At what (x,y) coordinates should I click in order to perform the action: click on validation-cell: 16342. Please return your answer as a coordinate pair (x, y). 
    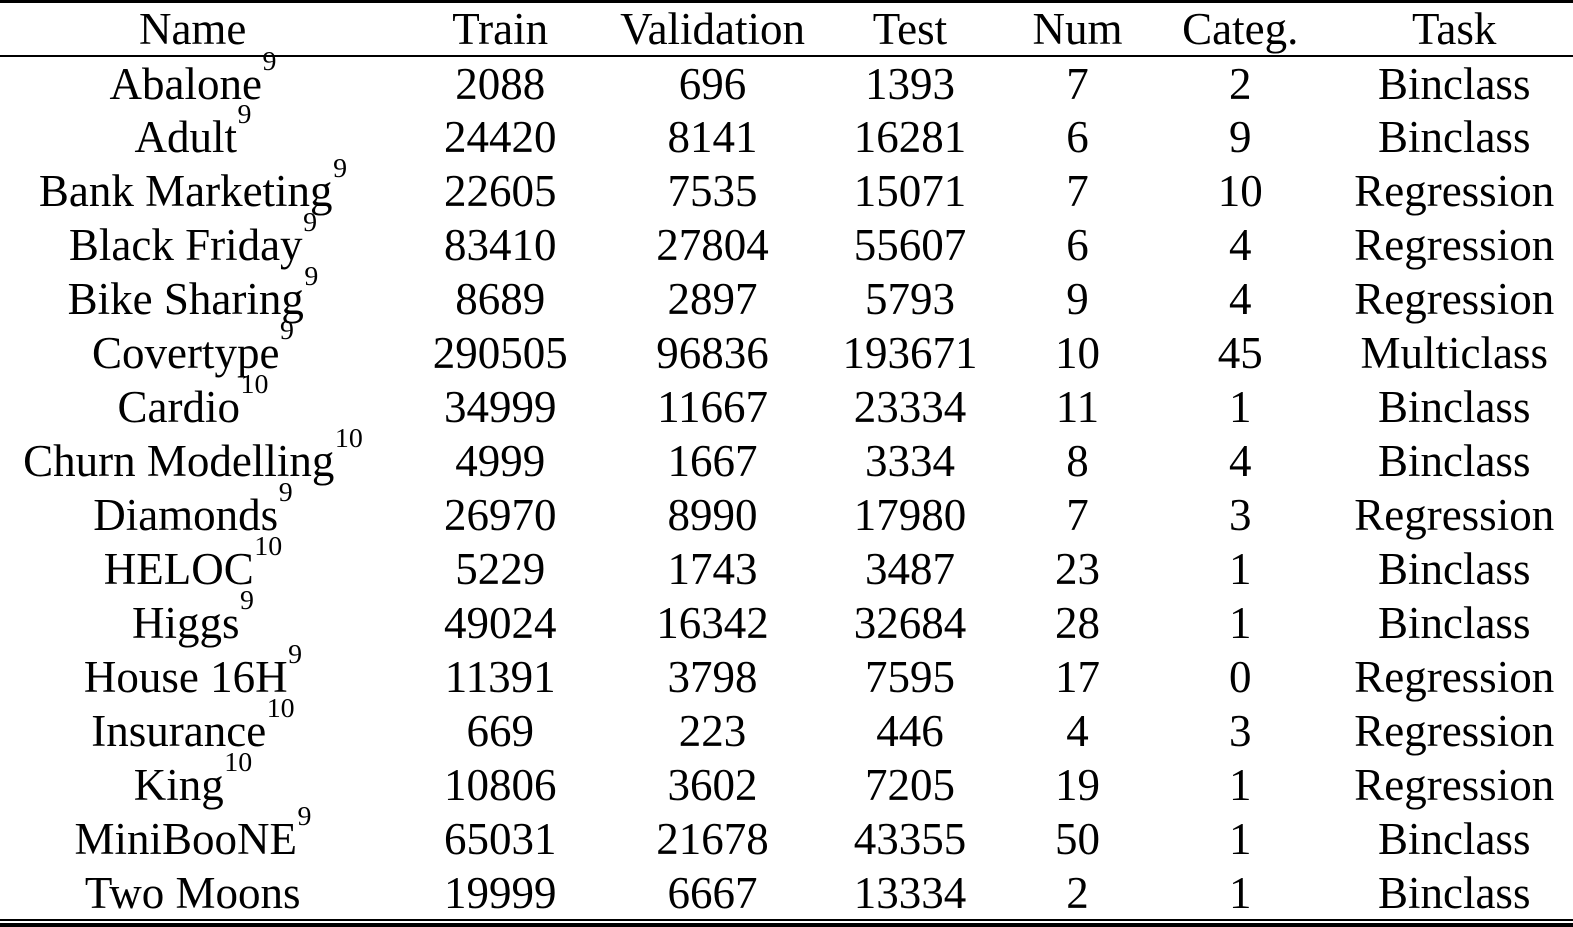
    Looking at the image, I should click on (712, 623).